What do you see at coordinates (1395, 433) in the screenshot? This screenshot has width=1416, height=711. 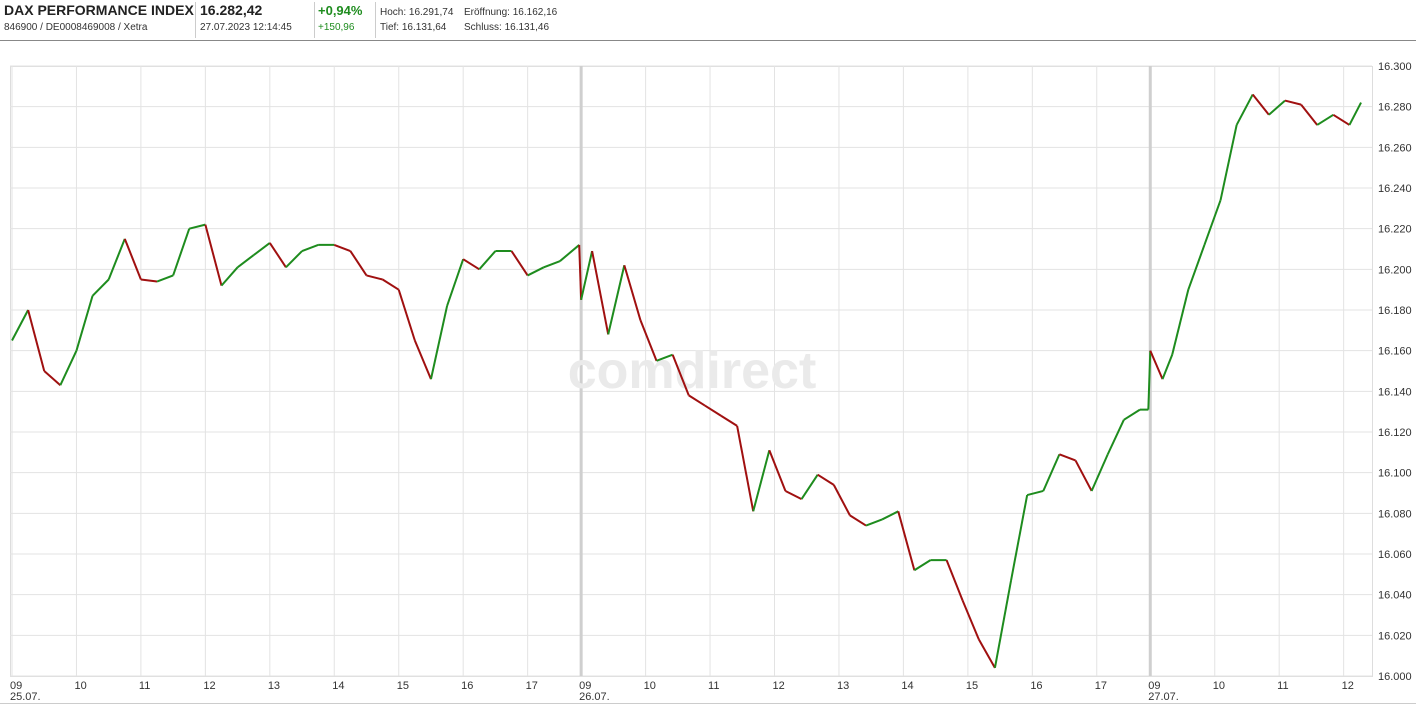 I see `y-tick-label: 16.120` at bounding box center [1395, 433].